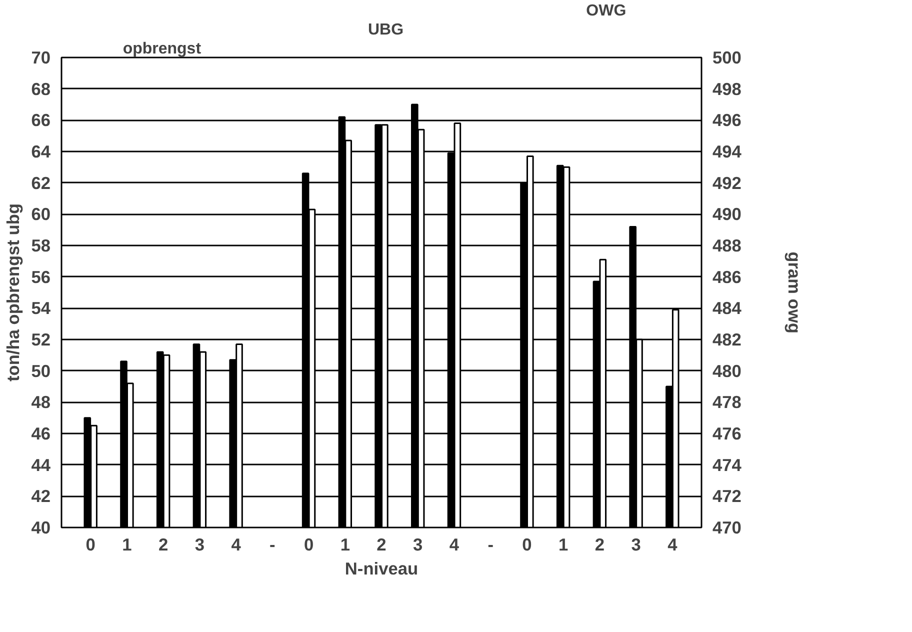  What do you see at coordinates (727, 276) in the screenshot?
I see `y2-tick-label: 486` at bounding box center [727, 276].